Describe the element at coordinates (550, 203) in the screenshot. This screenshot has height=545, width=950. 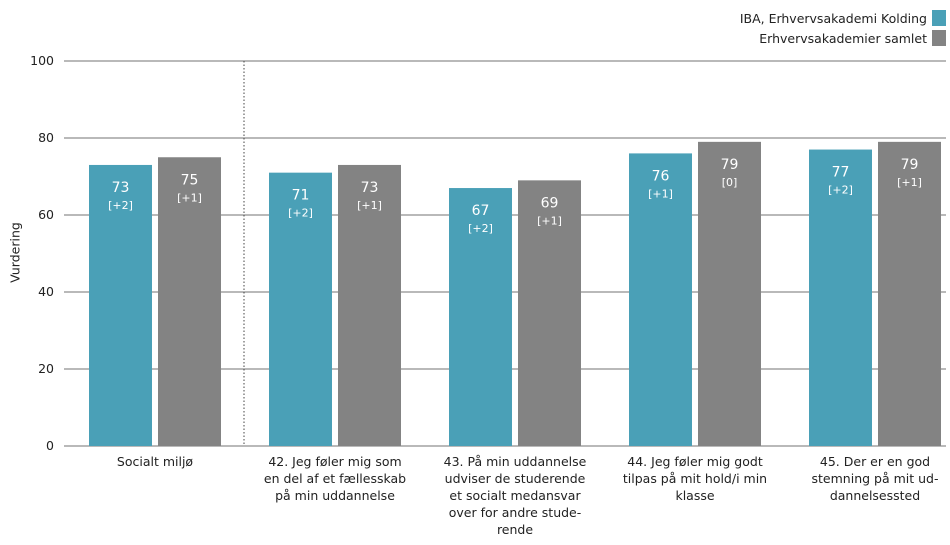
I see `bar-value-label-2-3: 69` at that location.